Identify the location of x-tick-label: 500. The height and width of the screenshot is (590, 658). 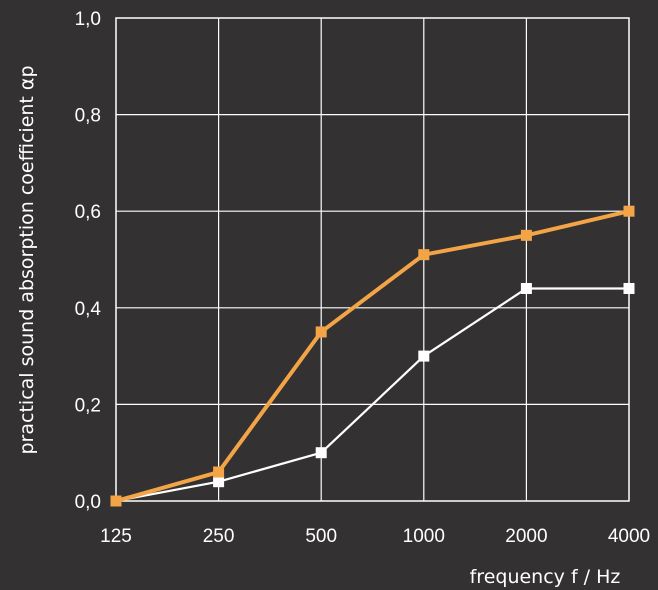
(321, 536).